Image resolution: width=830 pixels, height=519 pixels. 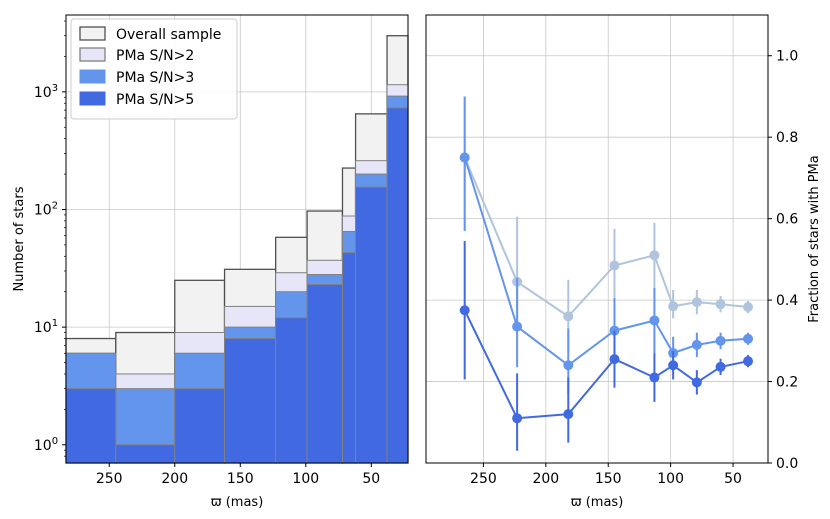 What do you see at coordinates (155, 100) in the screenshot?
I see `legend-label-sn5: PMa S/N>5` at bounding box center [155, 100].